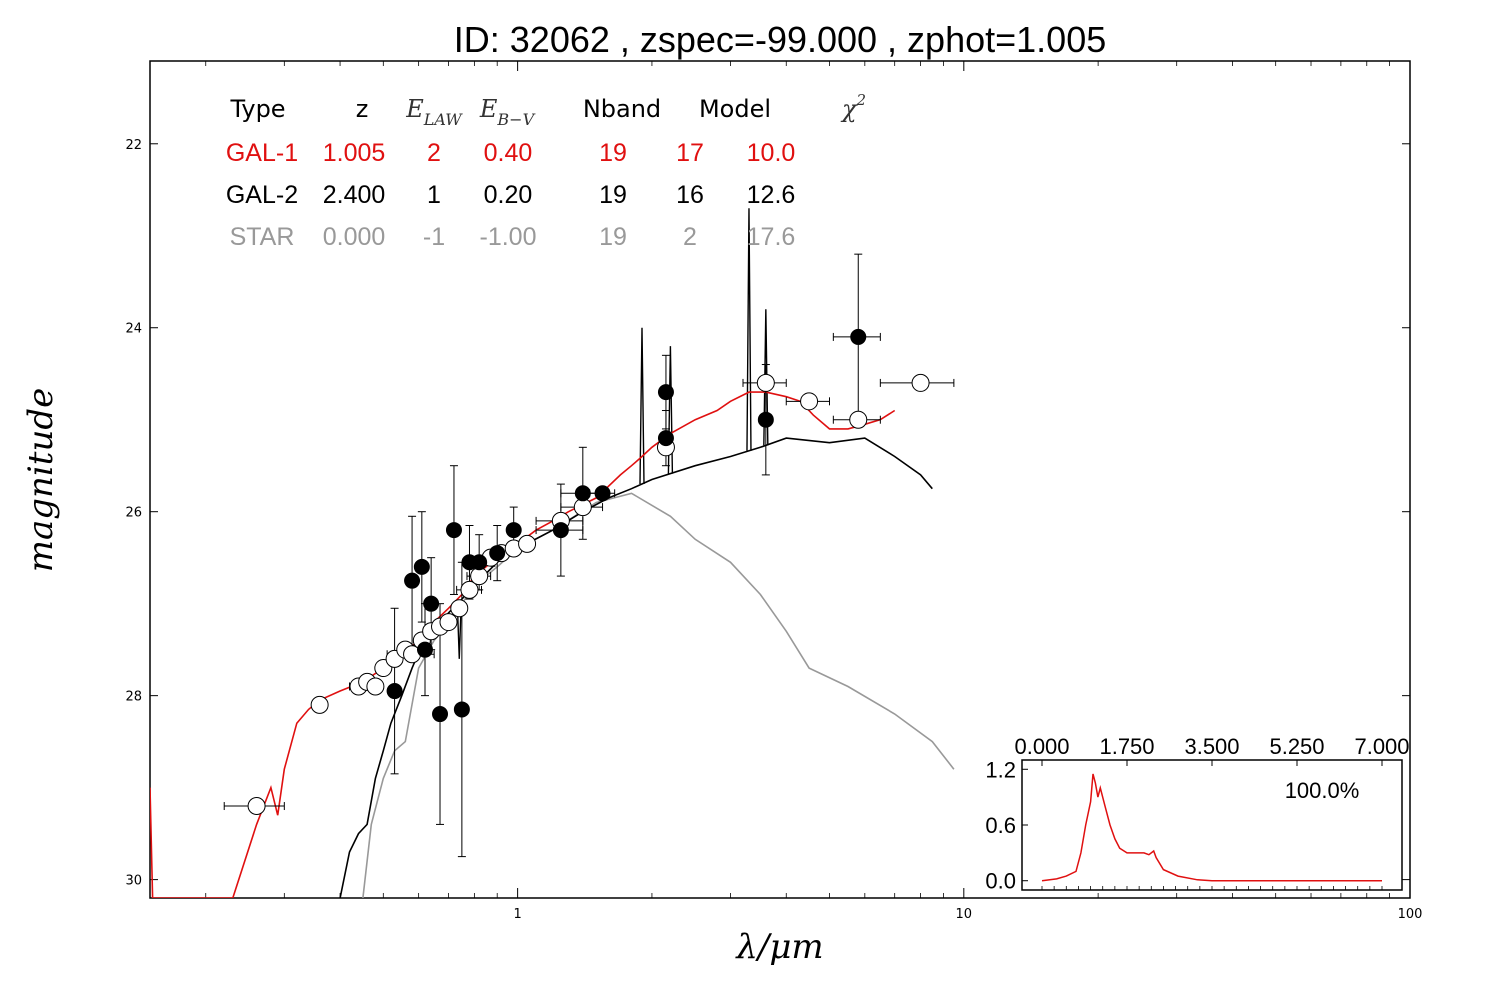  What do you see at coordinates (1000, 881) in the screenshot?
I see `inset-y-tick-label: 0.0` at bounding box center [1000, 881].